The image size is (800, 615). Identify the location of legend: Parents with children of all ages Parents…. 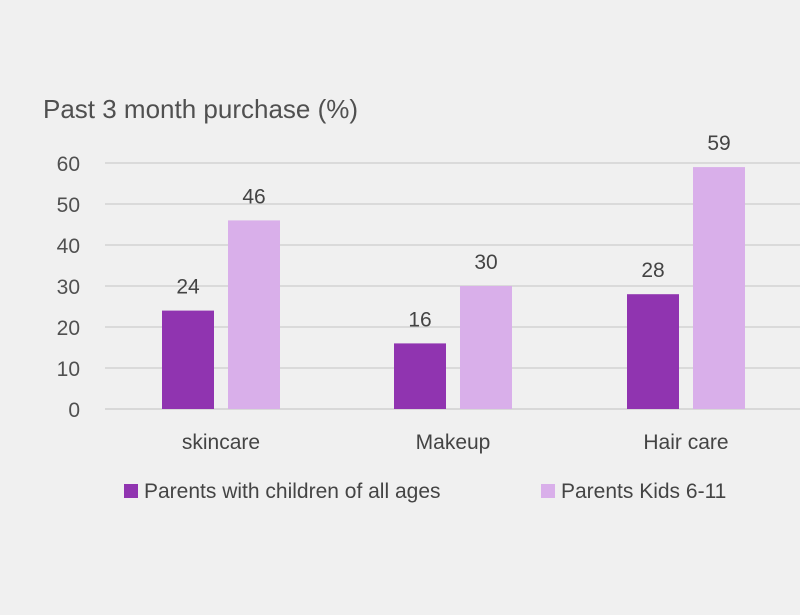
(425, 491).